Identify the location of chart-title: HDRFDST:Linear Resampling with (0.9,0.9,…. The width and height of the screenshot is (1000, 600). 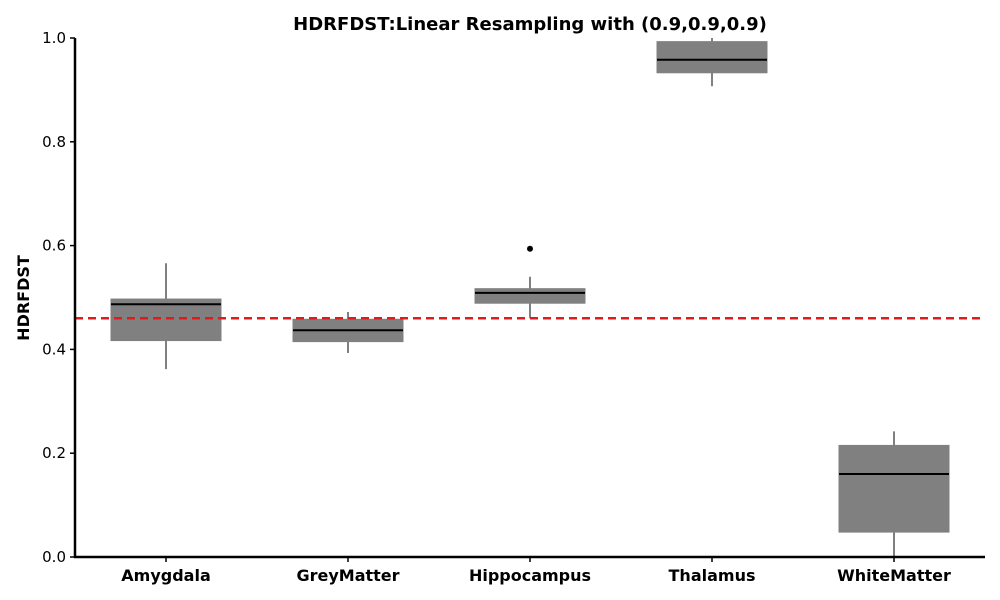
(530, 24).